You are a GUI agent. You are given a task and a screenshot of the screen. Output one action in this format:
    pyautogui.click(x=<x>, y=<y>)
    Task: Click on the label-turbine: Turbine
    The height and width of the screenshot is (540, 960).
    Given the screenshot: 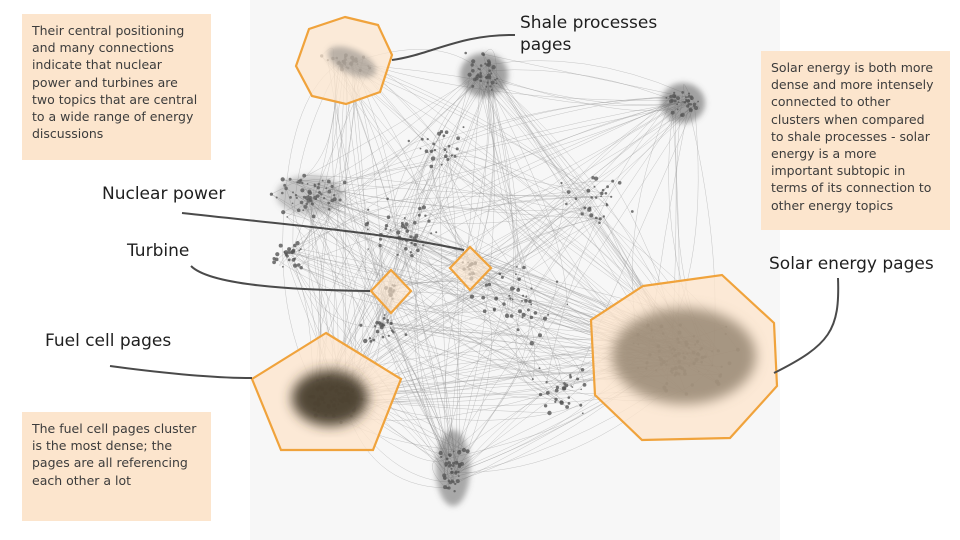 What is the action you would take?
    pyautogui.click(x=158, y=251)
    